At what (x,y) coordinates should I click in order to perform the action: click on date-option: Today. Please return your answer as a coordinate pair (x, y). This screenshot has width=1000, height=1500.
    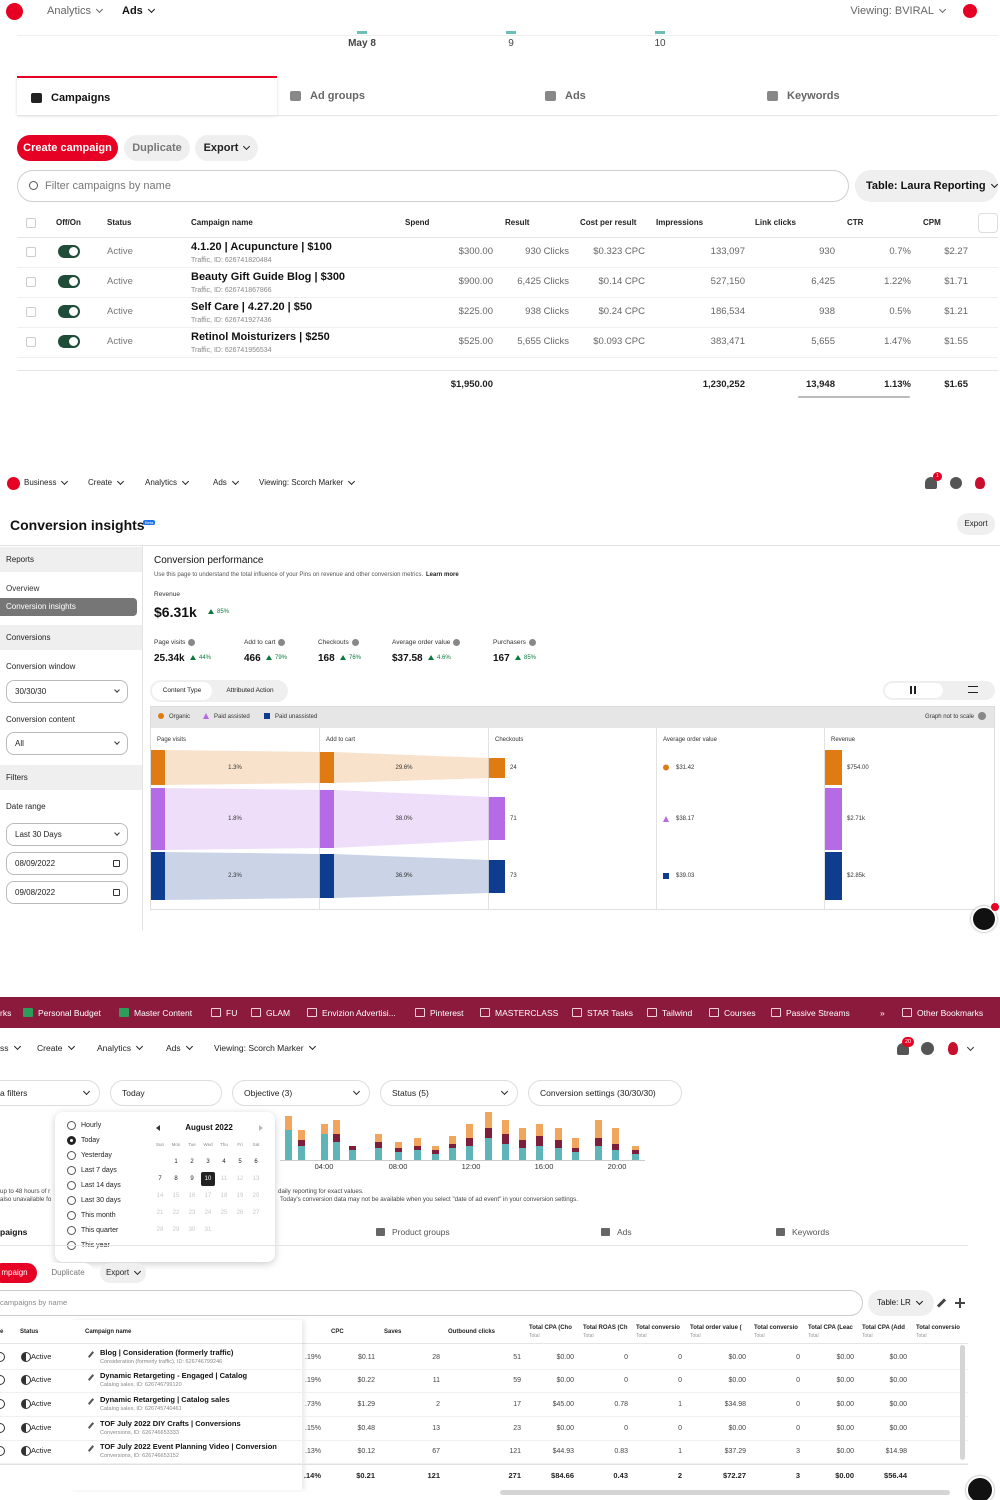
    Looking at the image, I should click on (90, 1140).